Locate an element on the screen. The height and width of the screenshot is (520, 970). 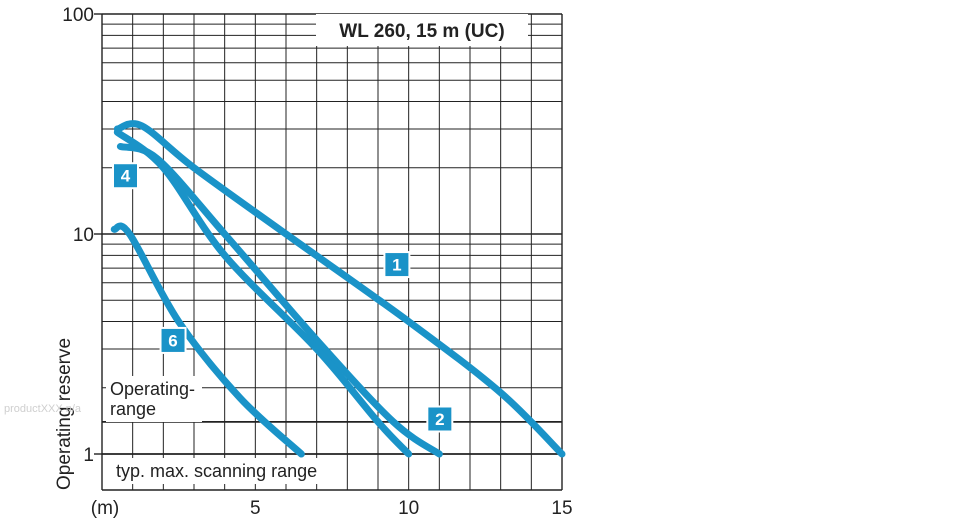
chart-title: WL 260, 15 m (UC) is located at coordinates (421, 31).